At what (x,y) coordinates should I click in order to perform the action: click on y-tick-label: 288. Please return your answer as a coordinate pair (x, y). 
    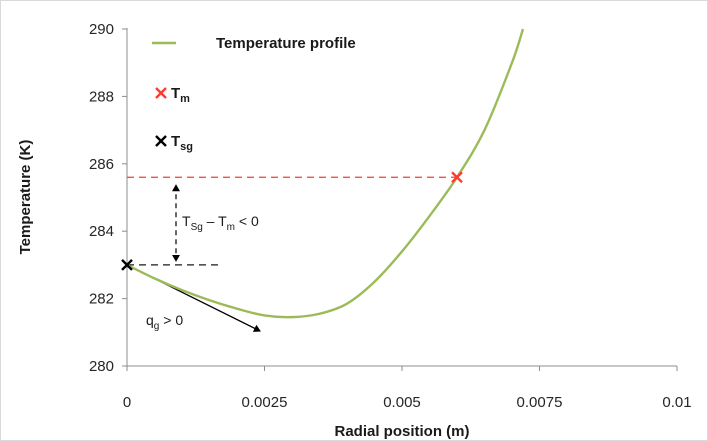
    Looking at the image, I should click on (101, 96).